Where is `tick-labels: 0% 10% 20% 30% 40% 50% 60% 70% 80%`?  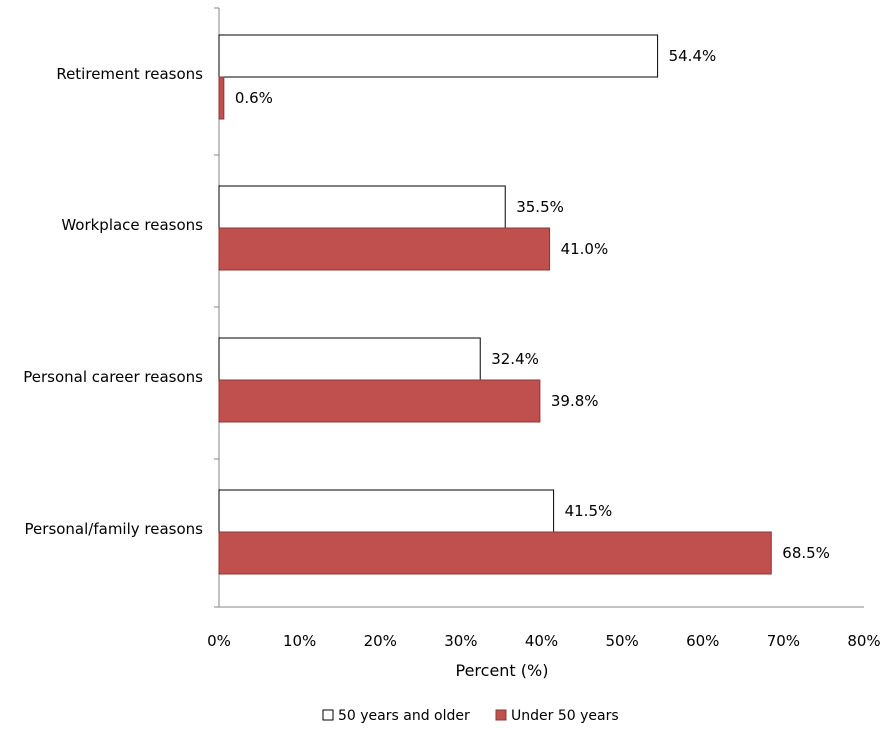
tick-labels: 0% 10% 20% 30% 40% 50% 60% 70% 80% is located at coordinates (544, 641).